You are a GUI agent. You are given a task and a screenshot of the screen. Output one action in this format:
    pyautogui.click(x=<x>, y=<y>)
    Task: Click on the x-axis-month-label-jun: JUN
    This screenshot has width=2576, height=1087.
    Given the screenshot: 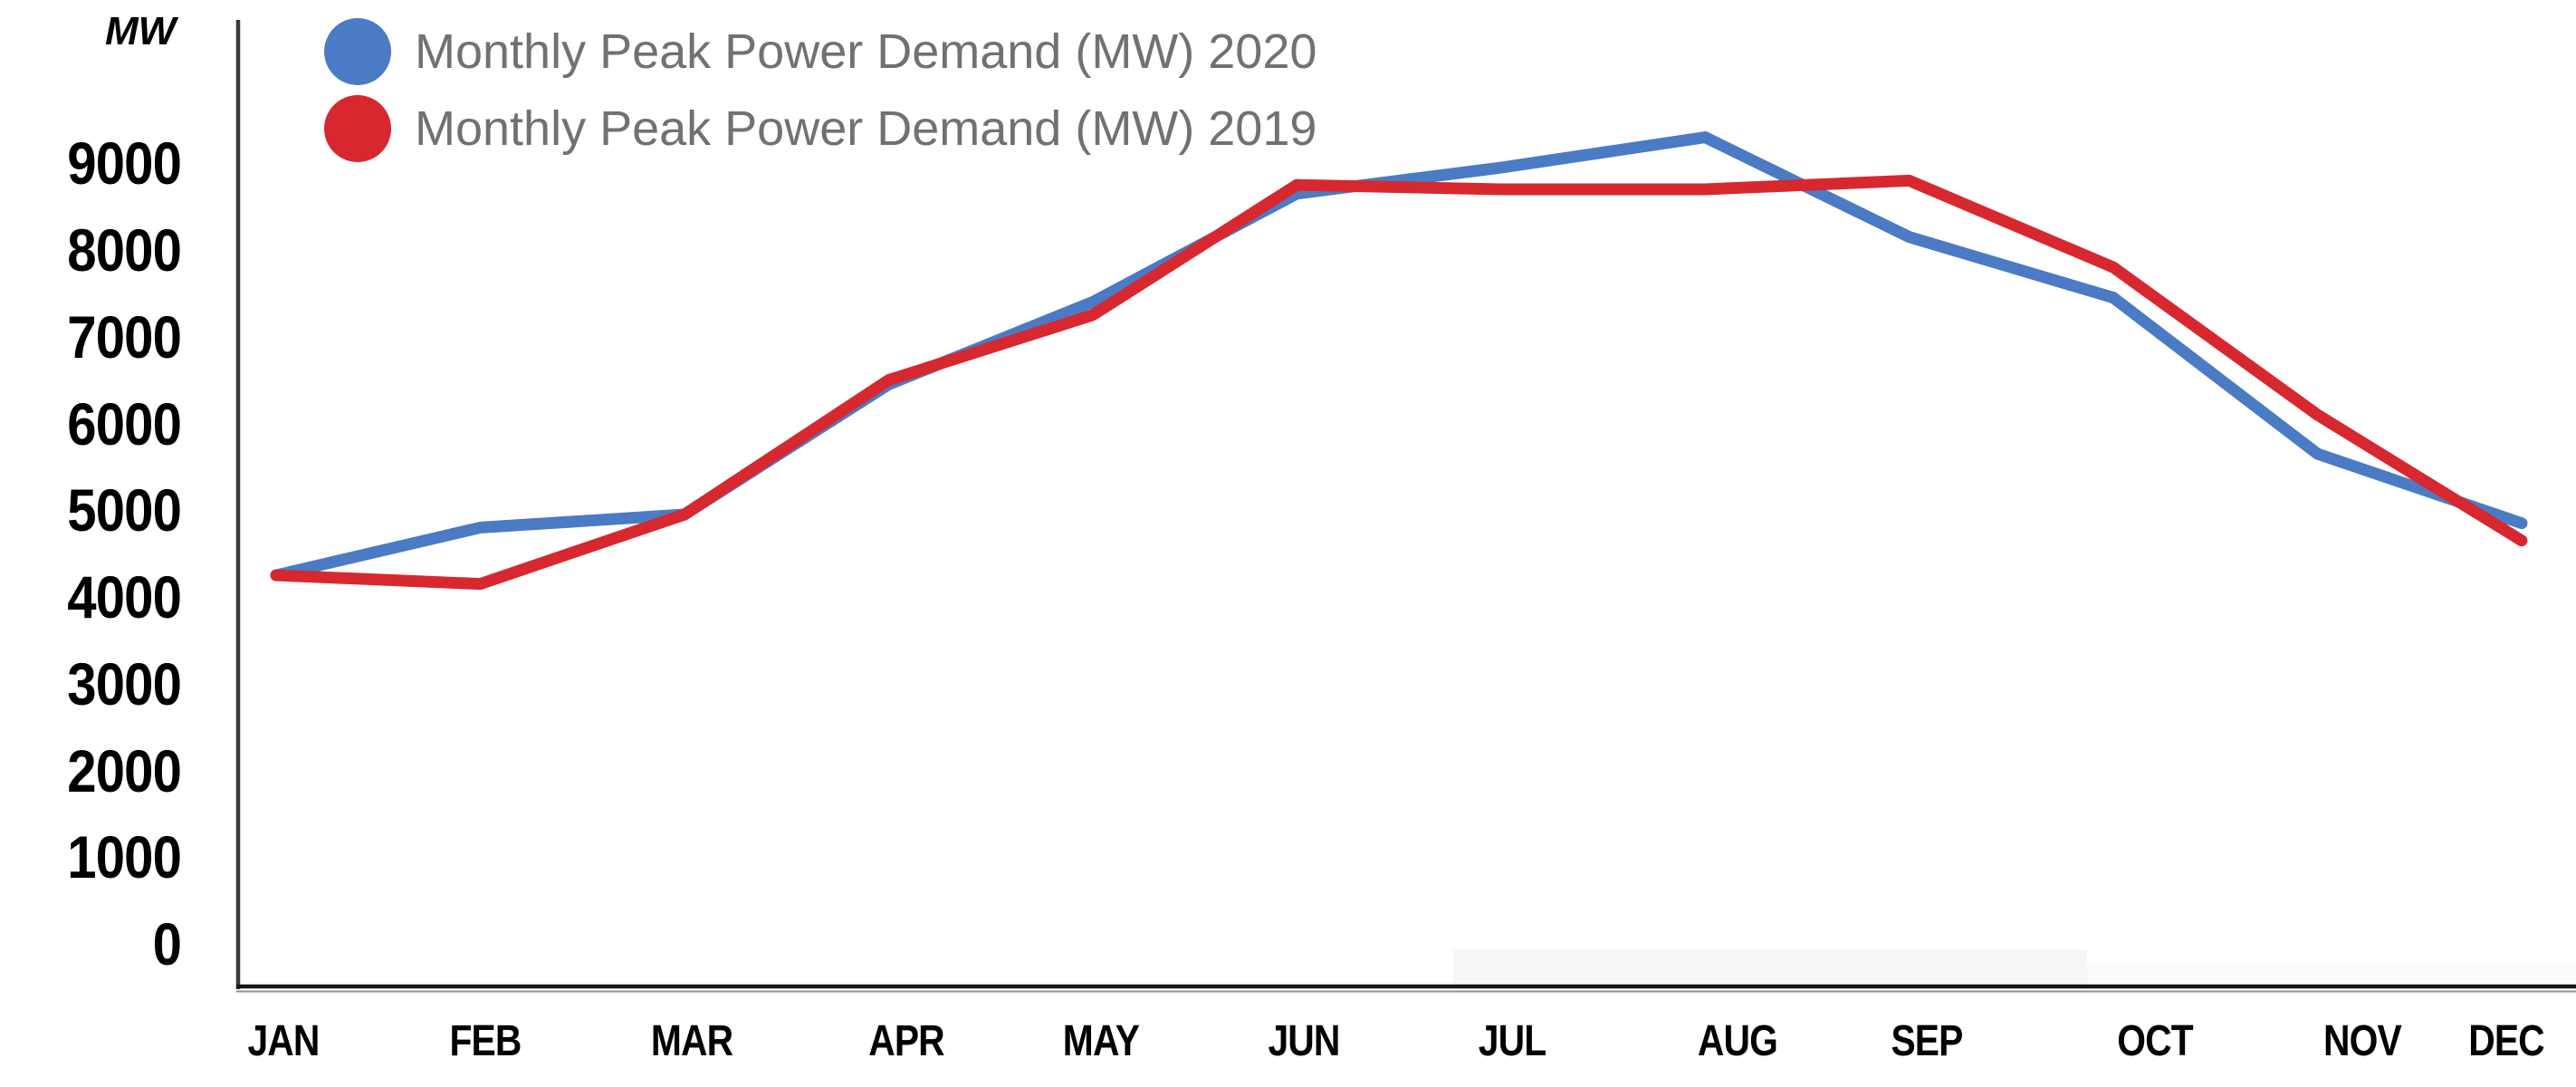 What is the action you would take?
    pyautogui.click(x=1304, y=1041)
    